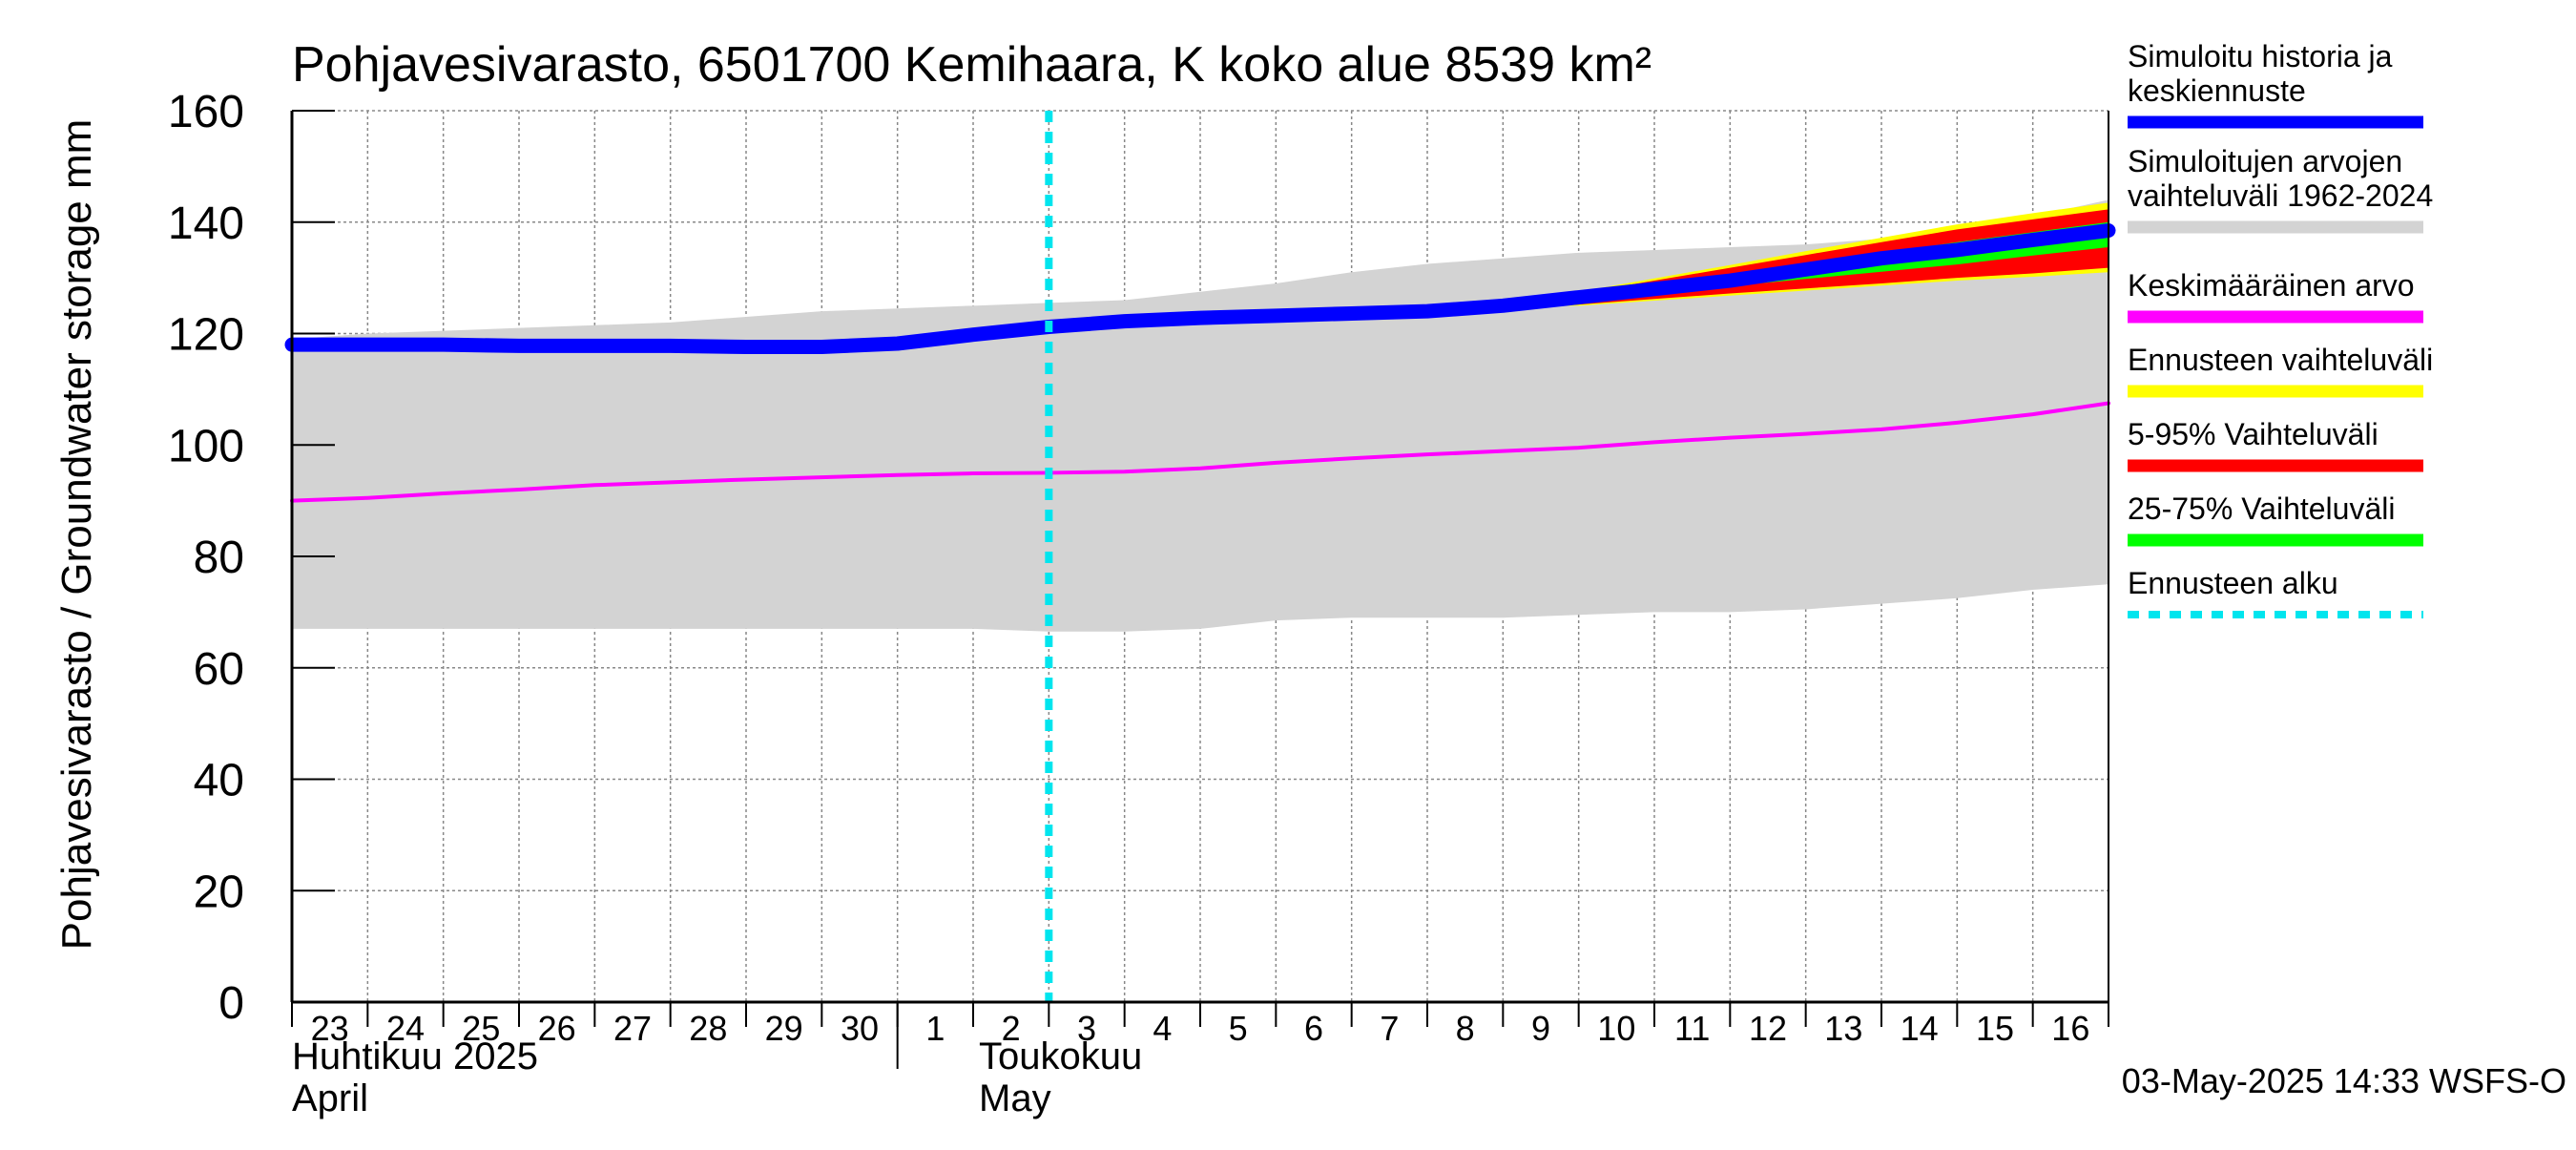  What do you see at coordinates (219, 669) in the screenshot?
I see `y-tick-label: 60` at bounding box center [219, 669].